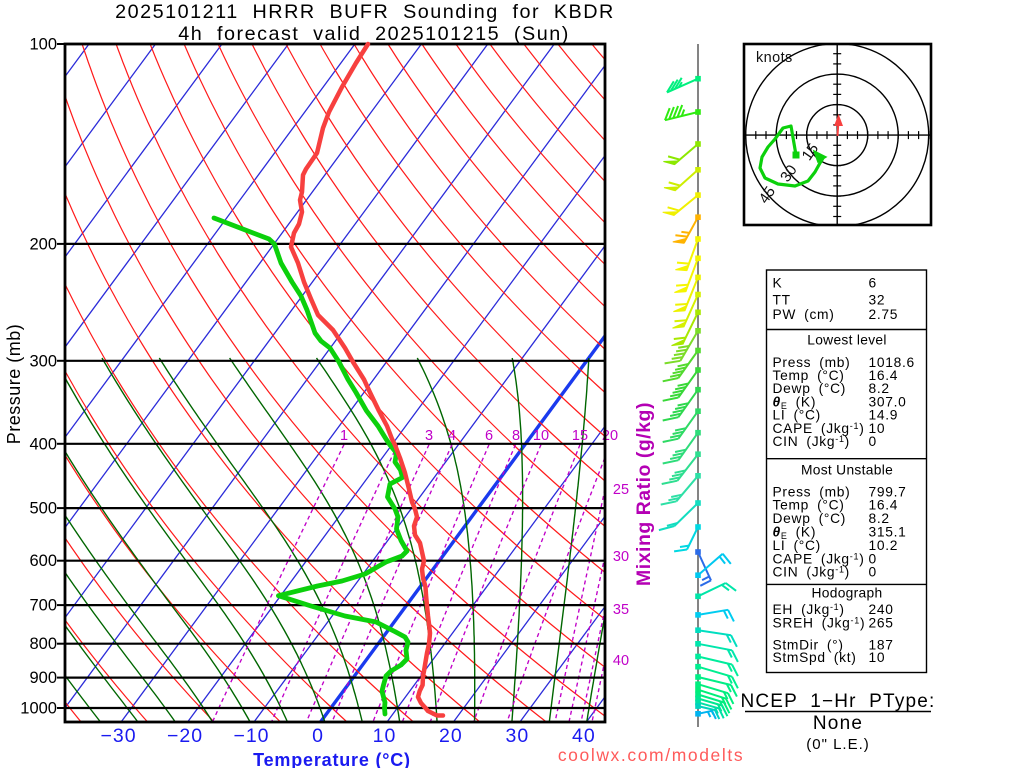  I want to click on svg-text: NCEP 1−Hr PType:, so click(837, 701).